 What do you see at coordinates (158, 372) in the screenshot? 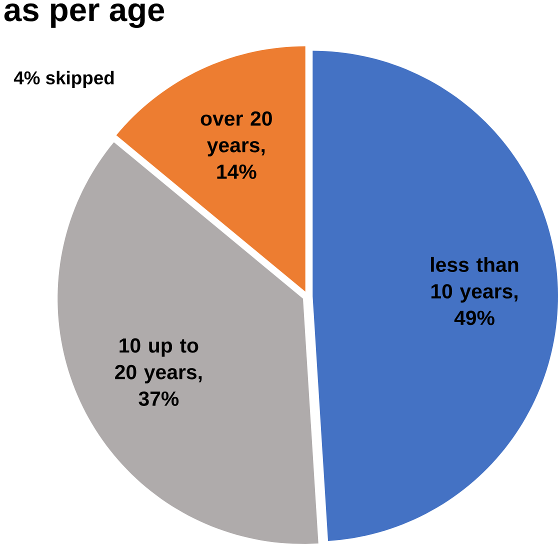
I see `slice-label: 10 up to 20 years, 37%` at bounding box center [158, 372].